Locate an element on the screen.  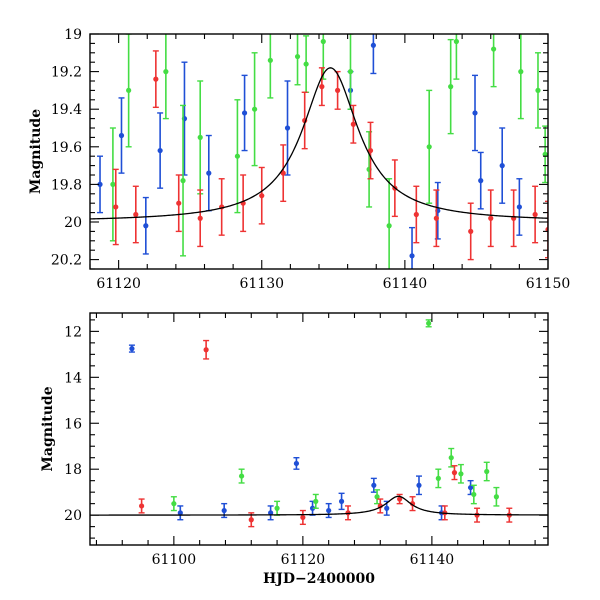
top-y-tick-label: 19 is located at coordinates (73, 35).